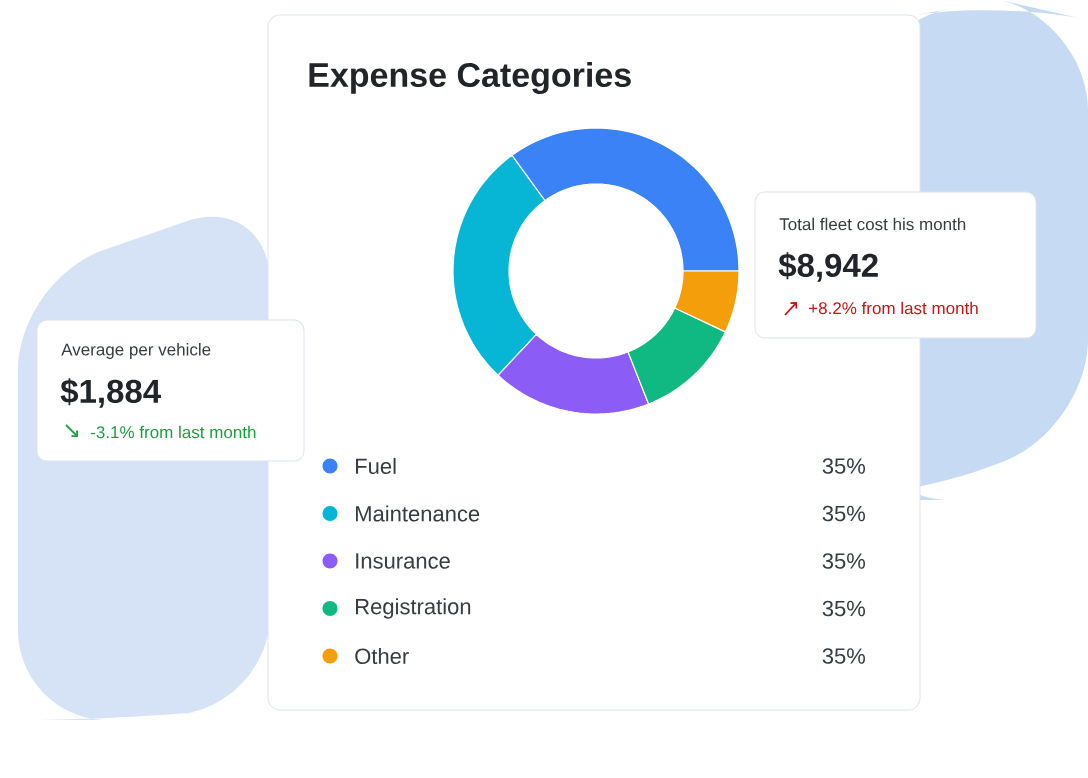 This screenshot has width=1088, height=778. I want to click on text: -3.1% from last month, so click(173, 432).